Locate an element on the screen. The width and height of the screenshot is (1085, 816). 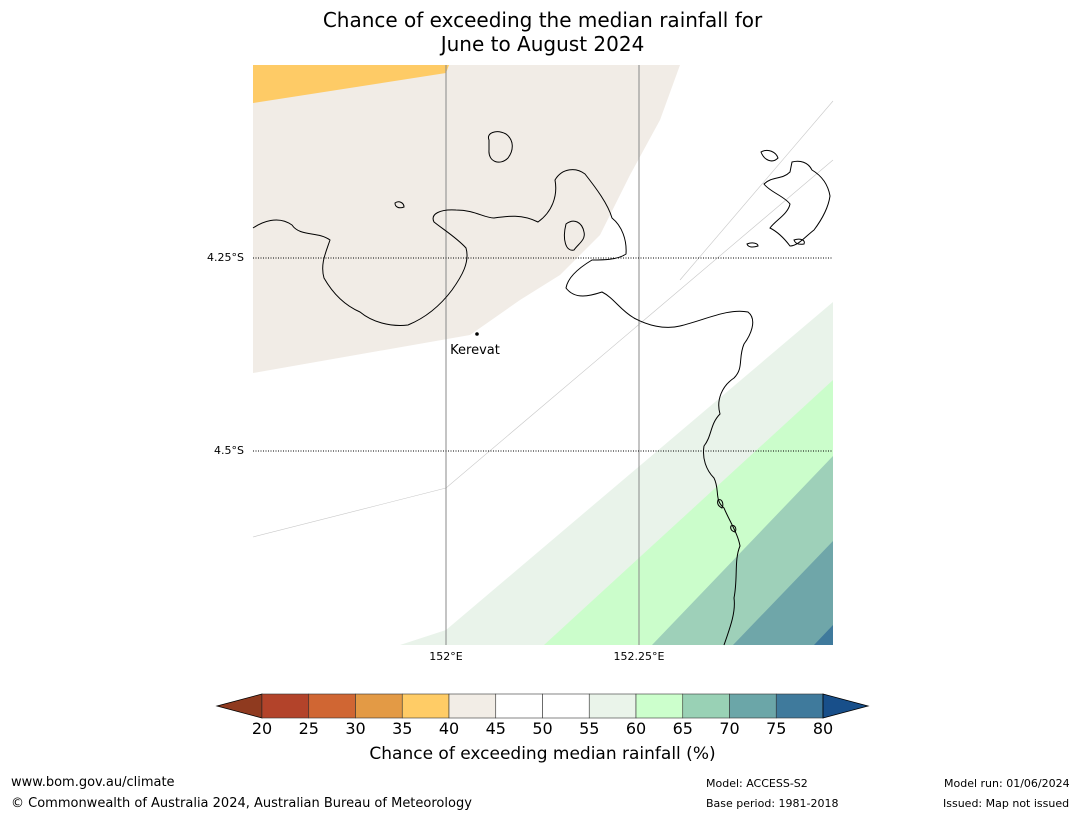
colorbar-tick-70: 70 is located at coordinates (729, 728).